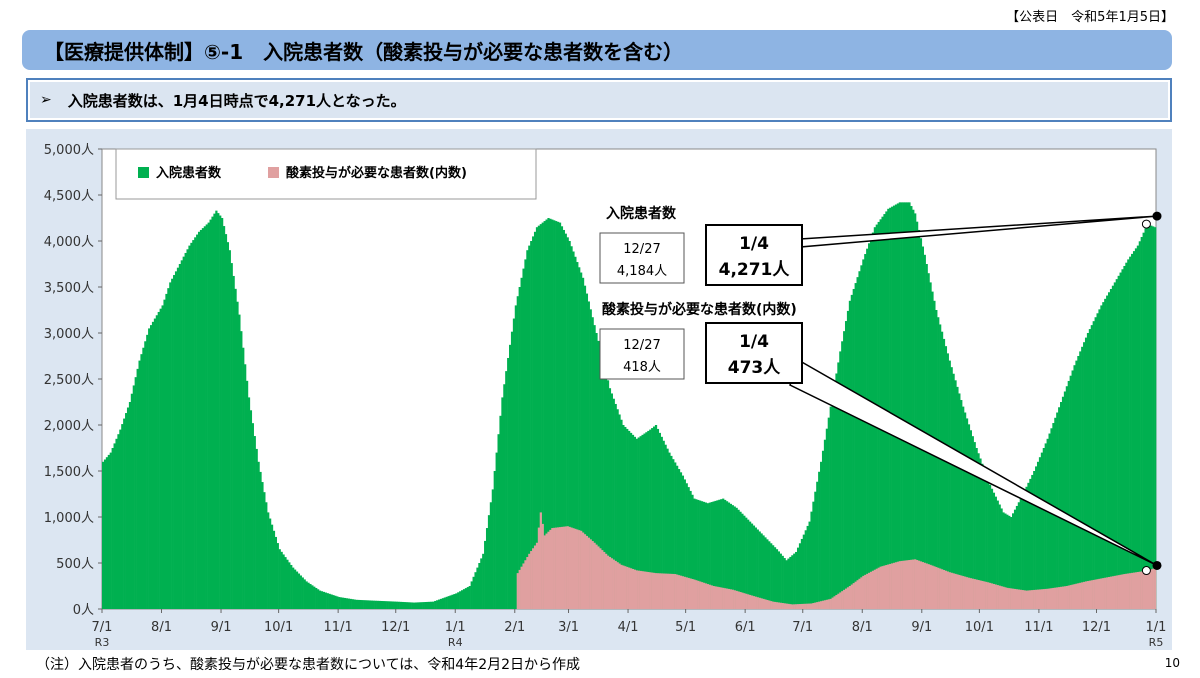 The image size is (1200, 678). Describe the element at coordinates (376, 173) in the screenshot. I see `legend-label-oxygen: 酸素投与が必要な患者数(内数)` at that location.